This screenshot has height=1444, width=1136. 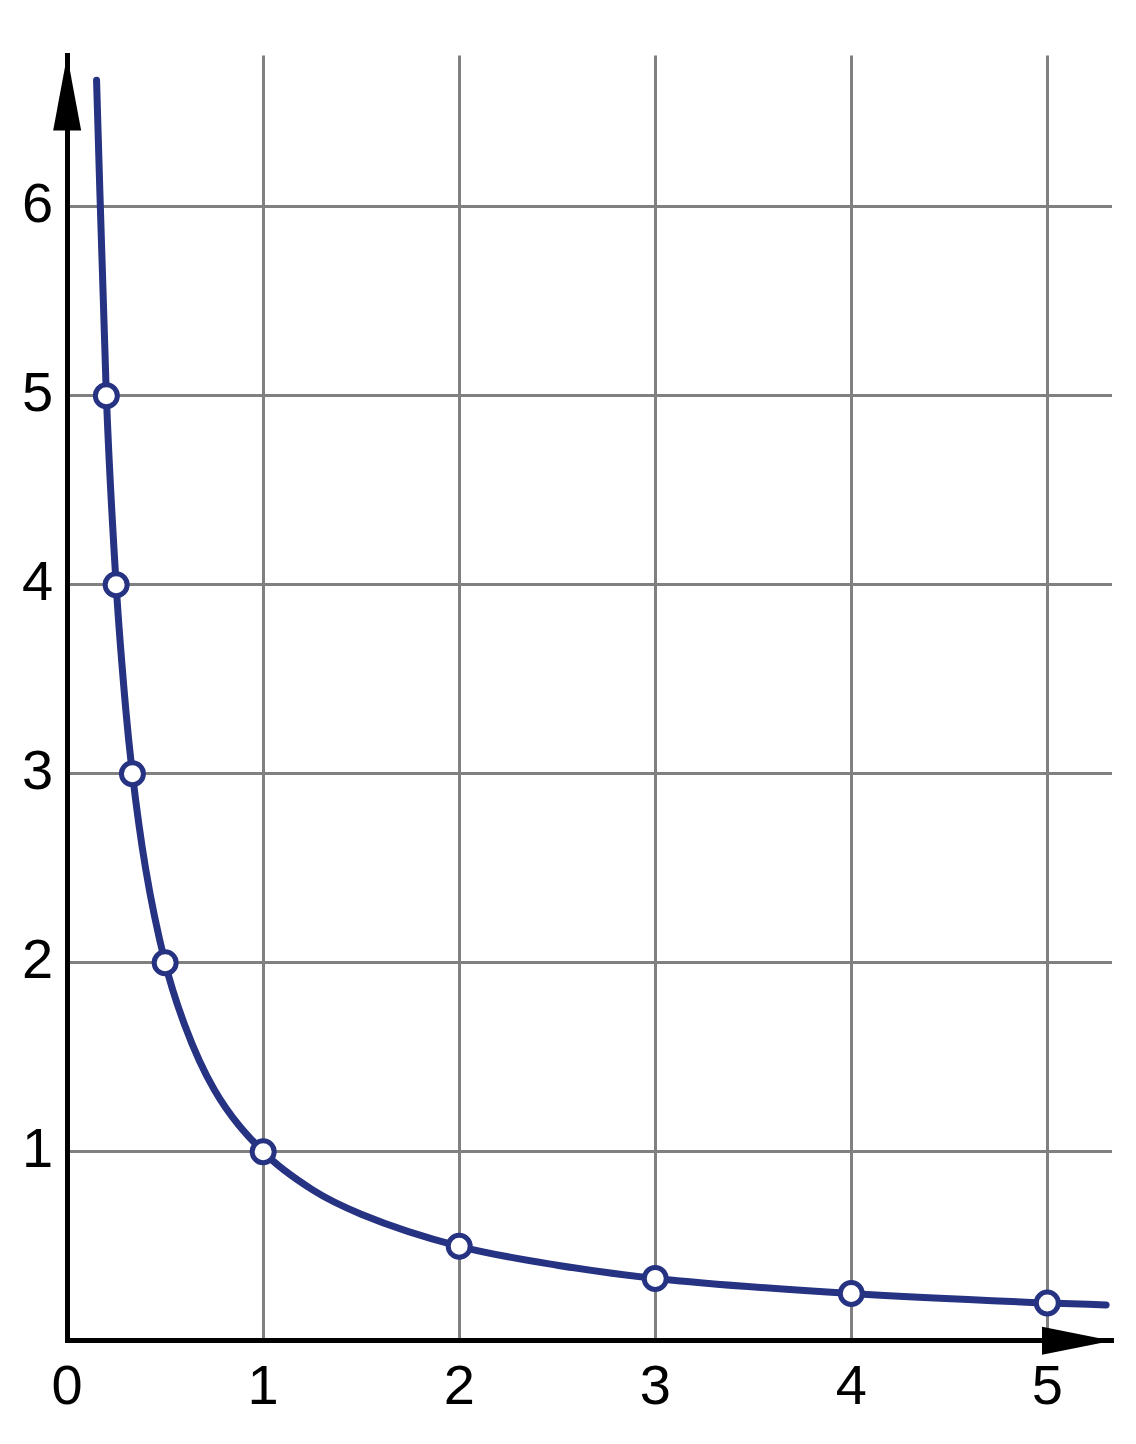 I want to click on y-tick-label: 1, so click(x=37, y=1148).